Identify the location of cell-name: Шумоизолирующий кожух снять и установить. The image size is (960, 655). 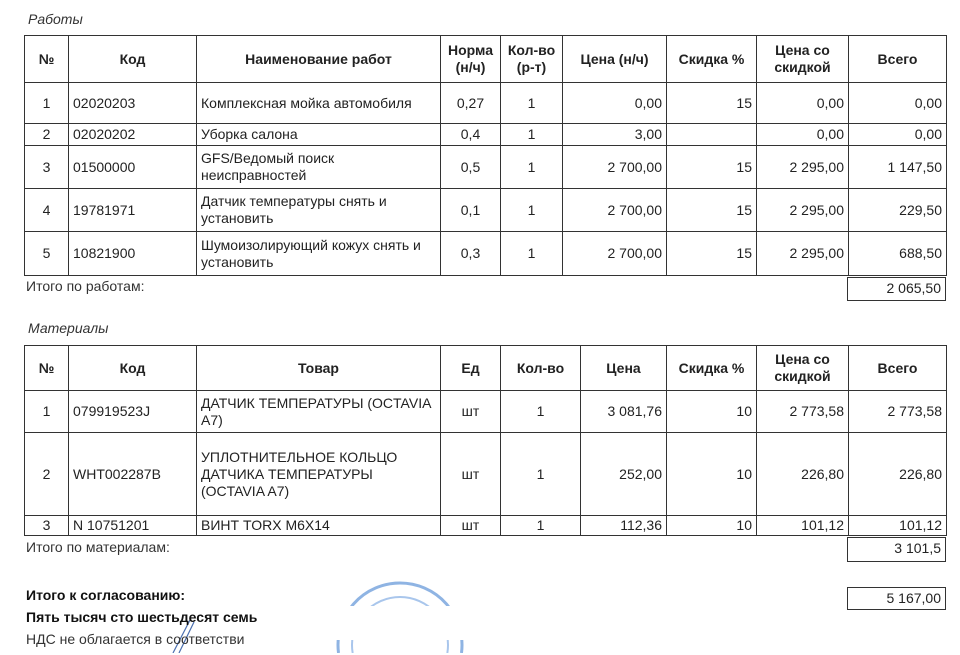
(318, 253).